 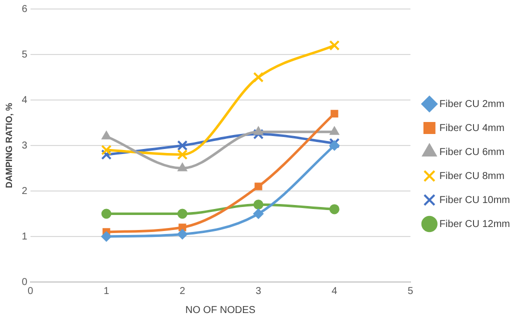 What do you see at coordinates (471, 152) in the screenshot?
I see `legend-label: Fiber CU 6mm` at bounding box center [471, 152].